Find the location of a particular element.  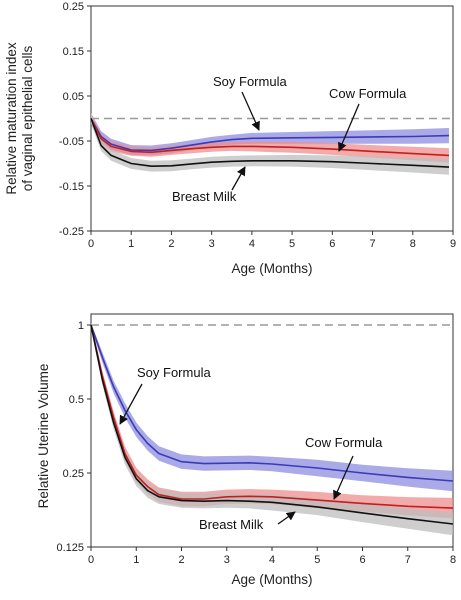

x-tick-label: 9 is located at coordinates (453, 244).